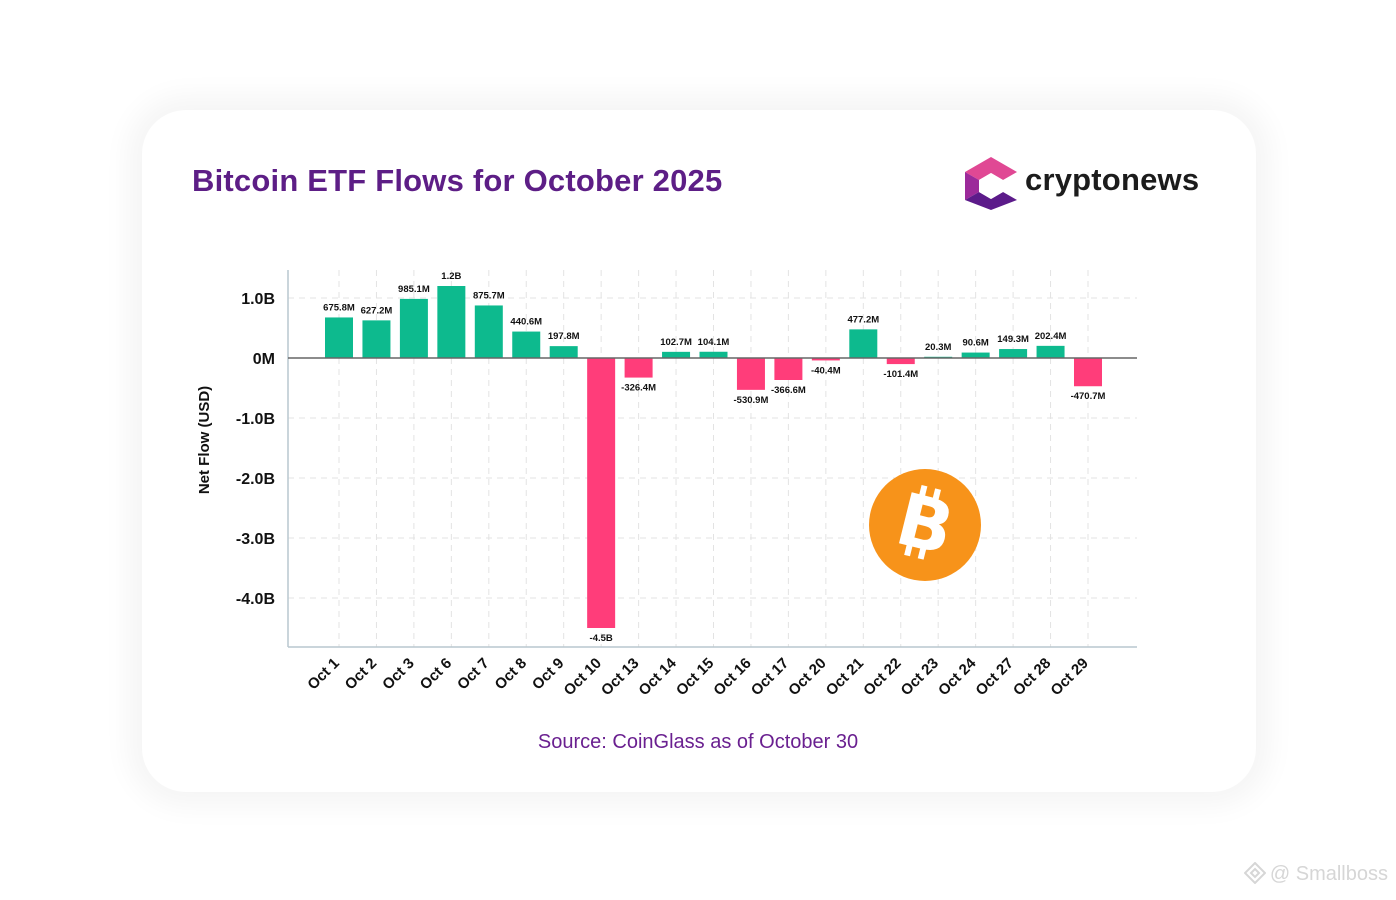 Image resolution: width=1396 pixels, height=900 pixels. I want to click on watermark: @ Smallboss, so click(1315, 873).